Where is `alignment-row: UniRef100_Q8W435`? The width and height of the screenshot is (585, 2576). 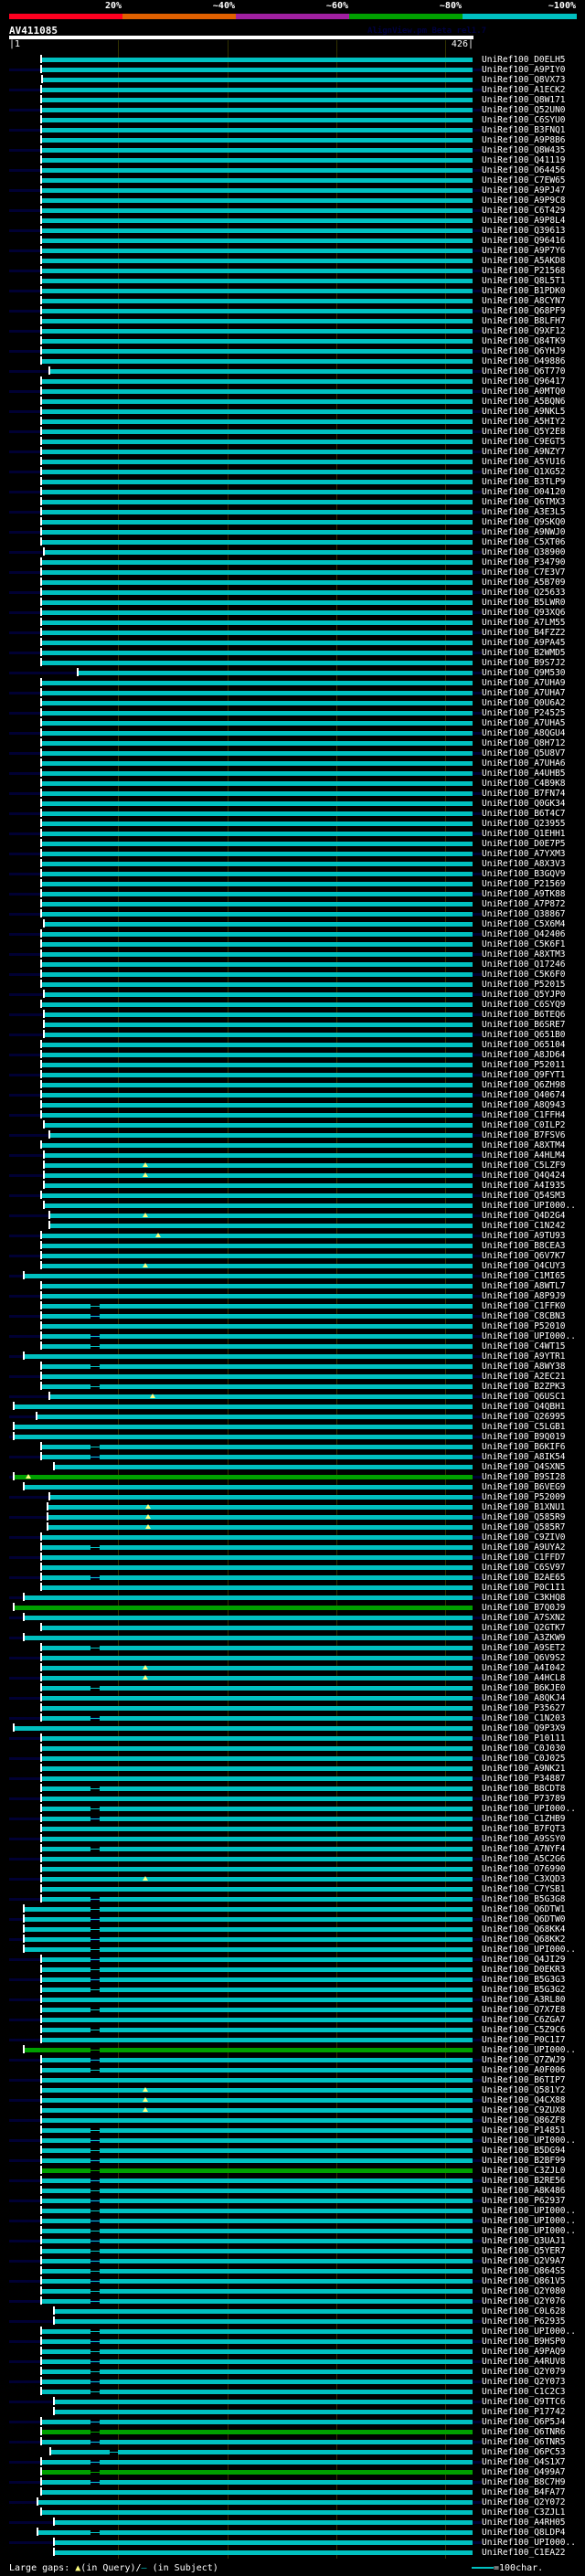 alignment-row: UniRef100_Q8W435 is located at coordinates (293, 150).